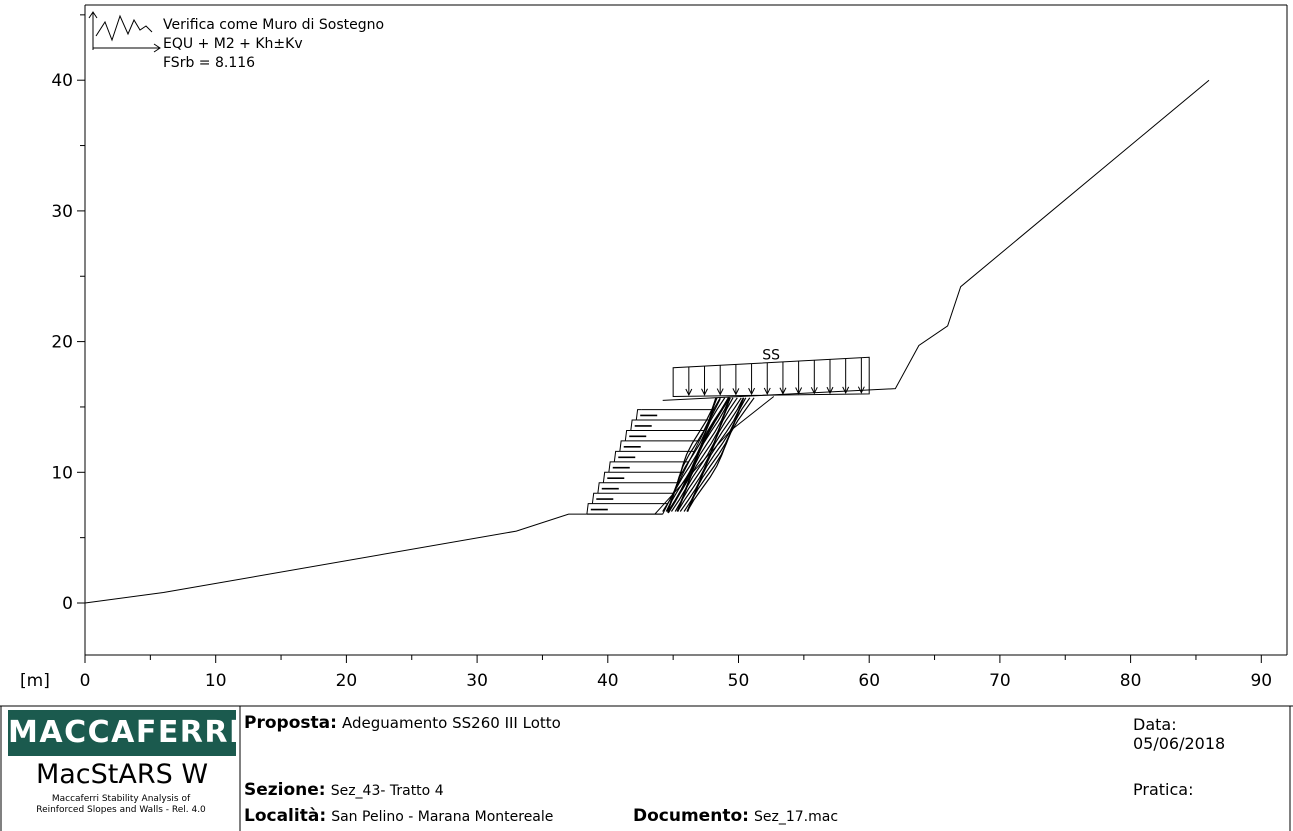 The image size is (1293, 831). What do you see at coordinates (35, 681) in the screenshot?
I see `unit-label: [m]` at bounding box center [35, 681].